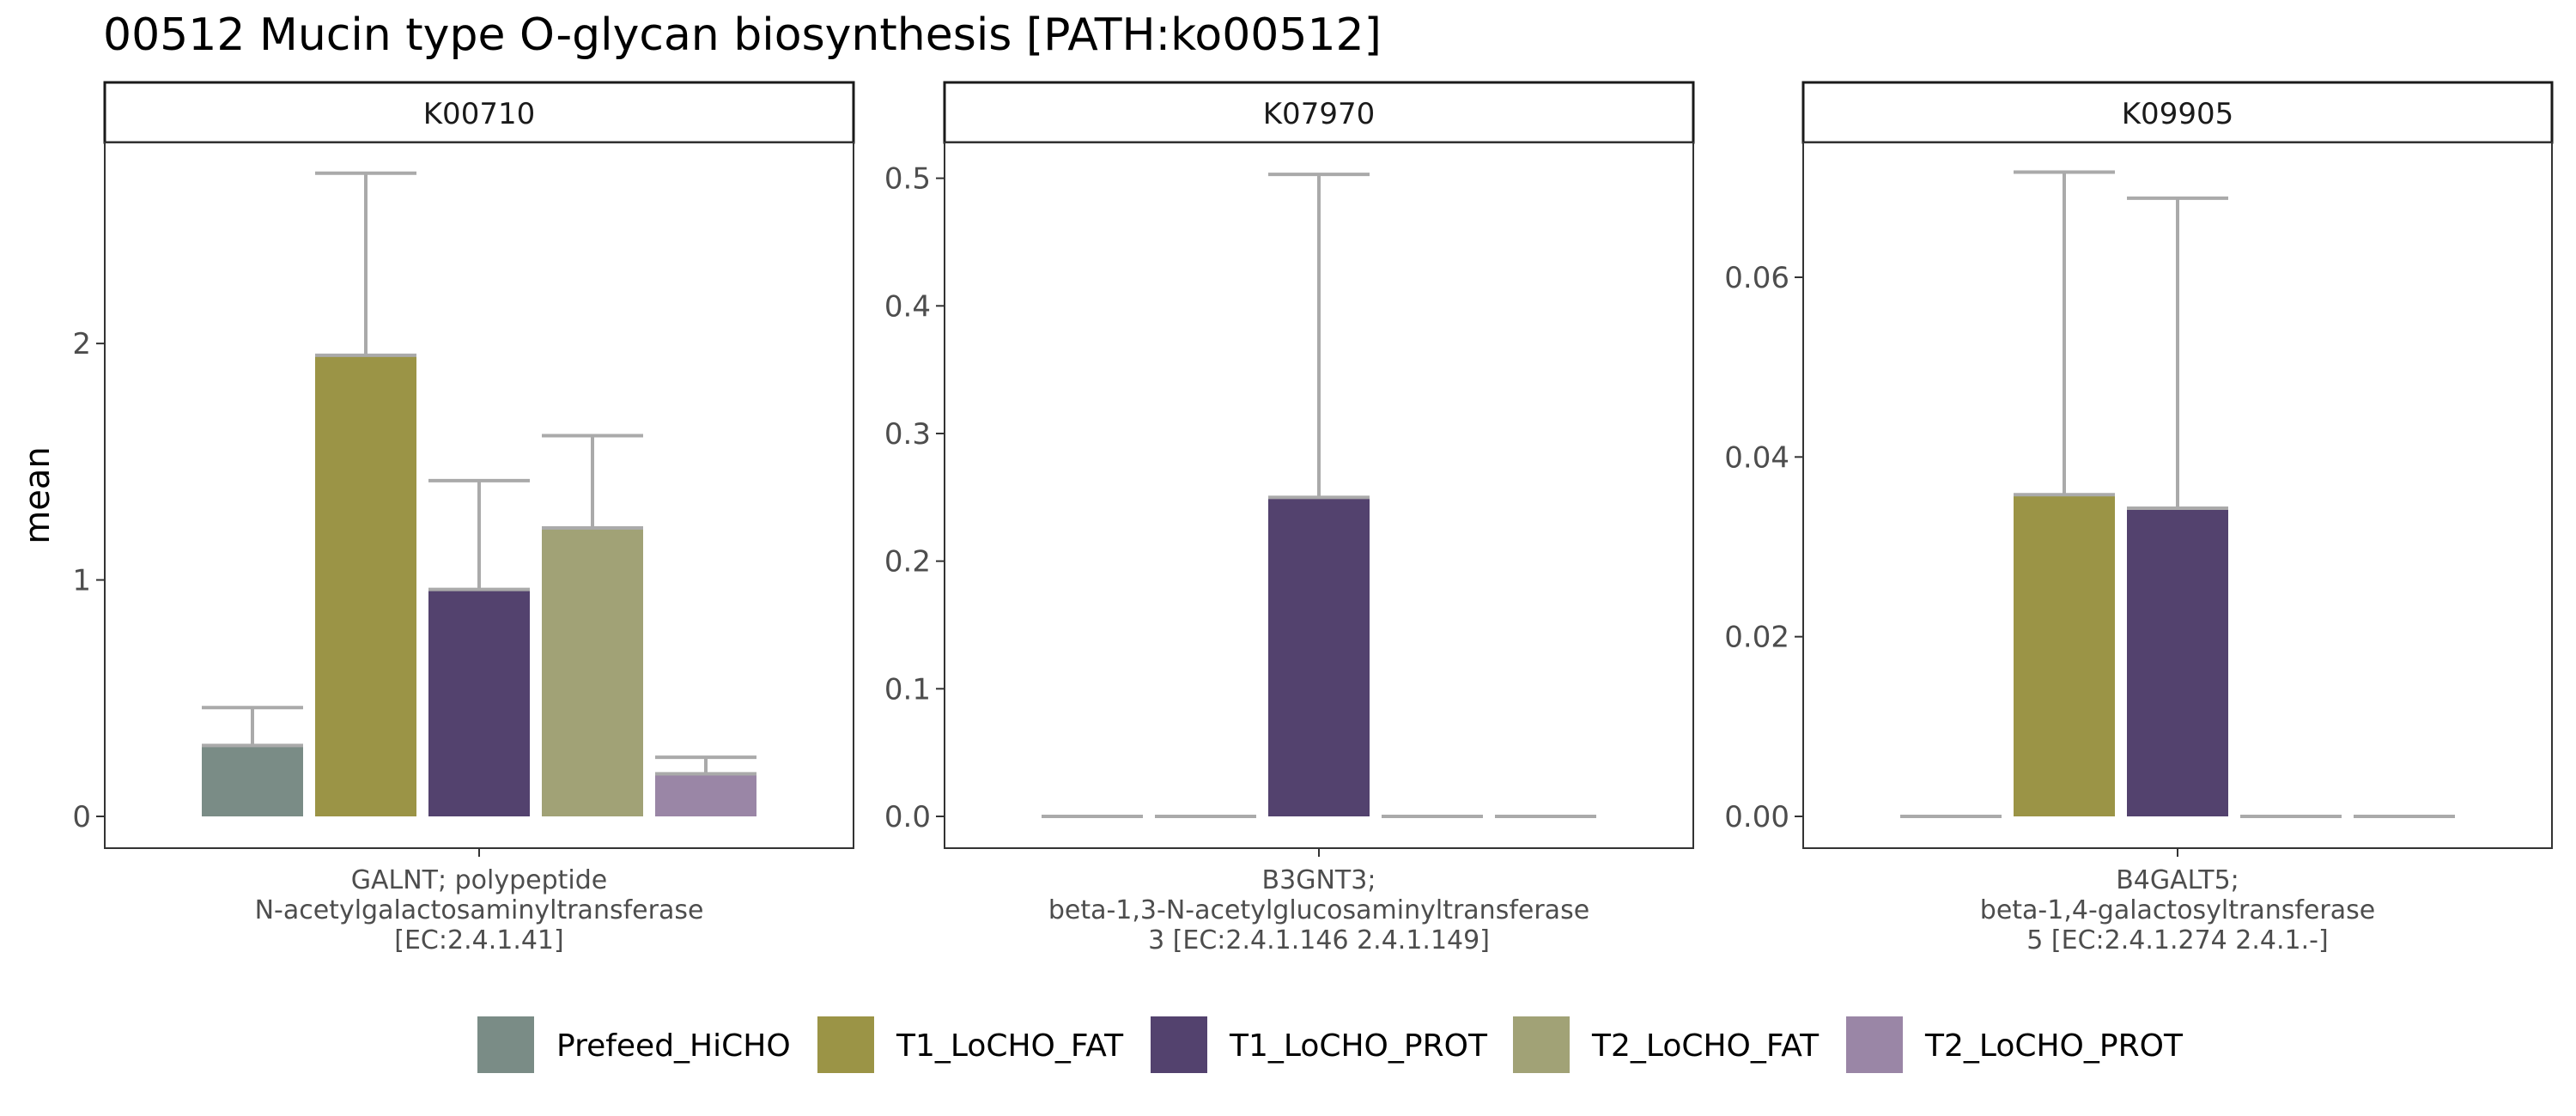 The image size is (2576, 1116). I want to click on legend-item-T1_LoCHO_FAT: T1_LoCHO_FAT, so click(970, 1044).